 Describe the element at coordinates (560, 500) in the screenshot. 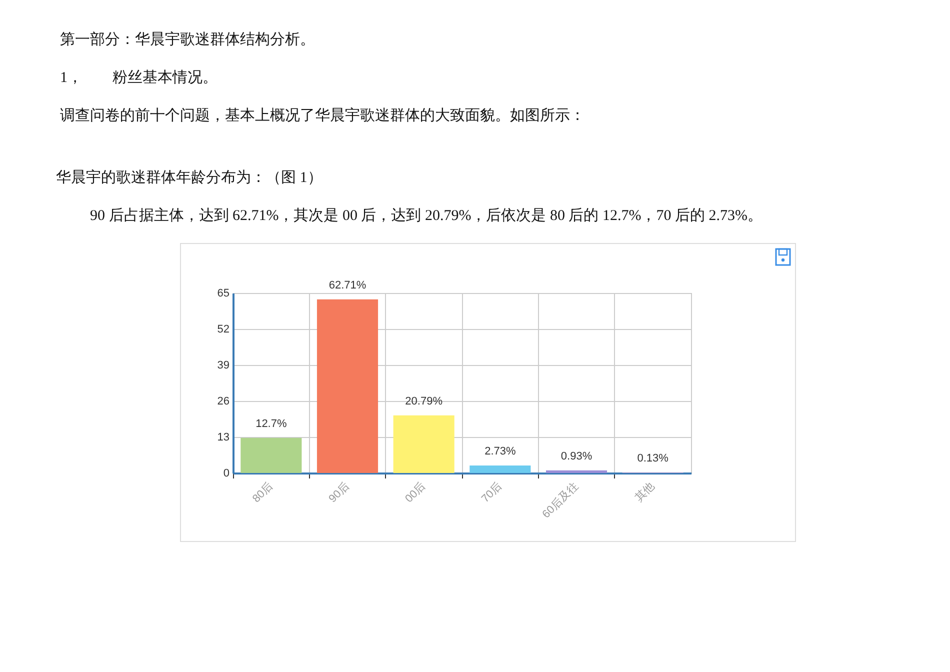

I see `x-tick-label: 60后及往` at that location.